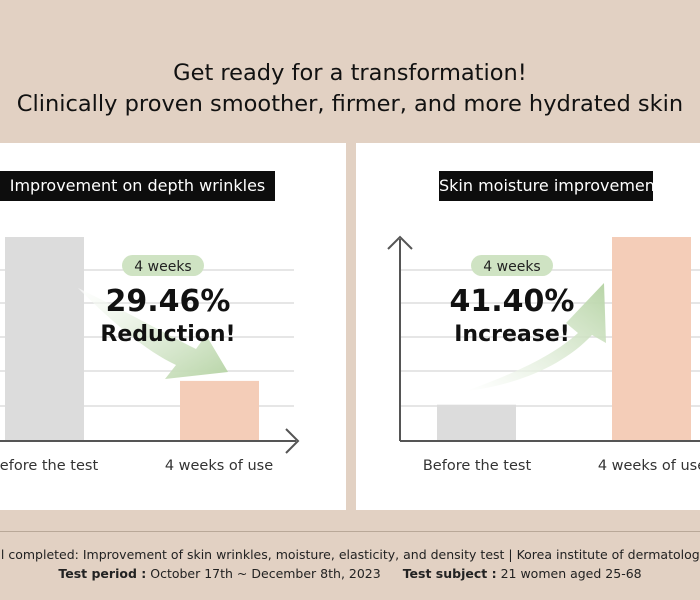  Describe the element at coordinates (550, 186) in the screenshot. I see `moisture-panel-title: Skin moisture improvement` at that location.